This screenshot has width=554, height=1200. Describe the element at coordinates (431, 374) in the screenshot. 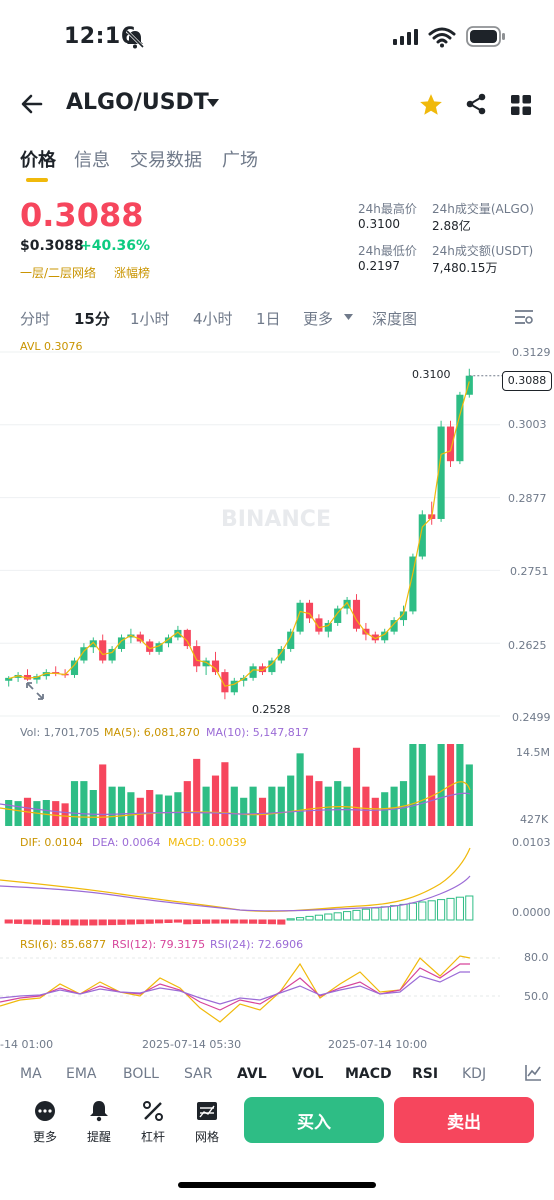

I see `high-marker: 0.3100` at that location.